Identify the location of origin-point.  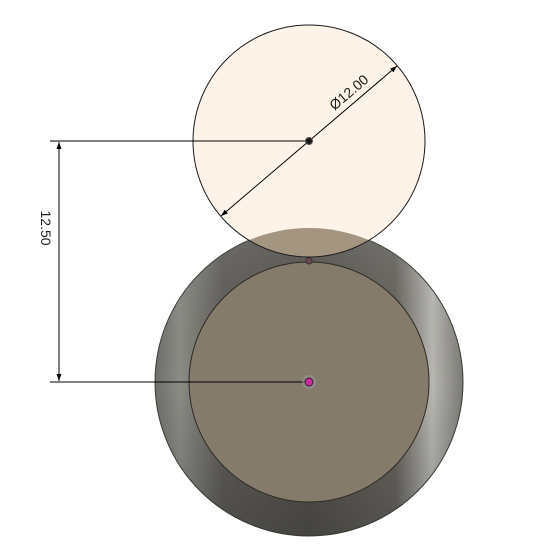
(309, 382).